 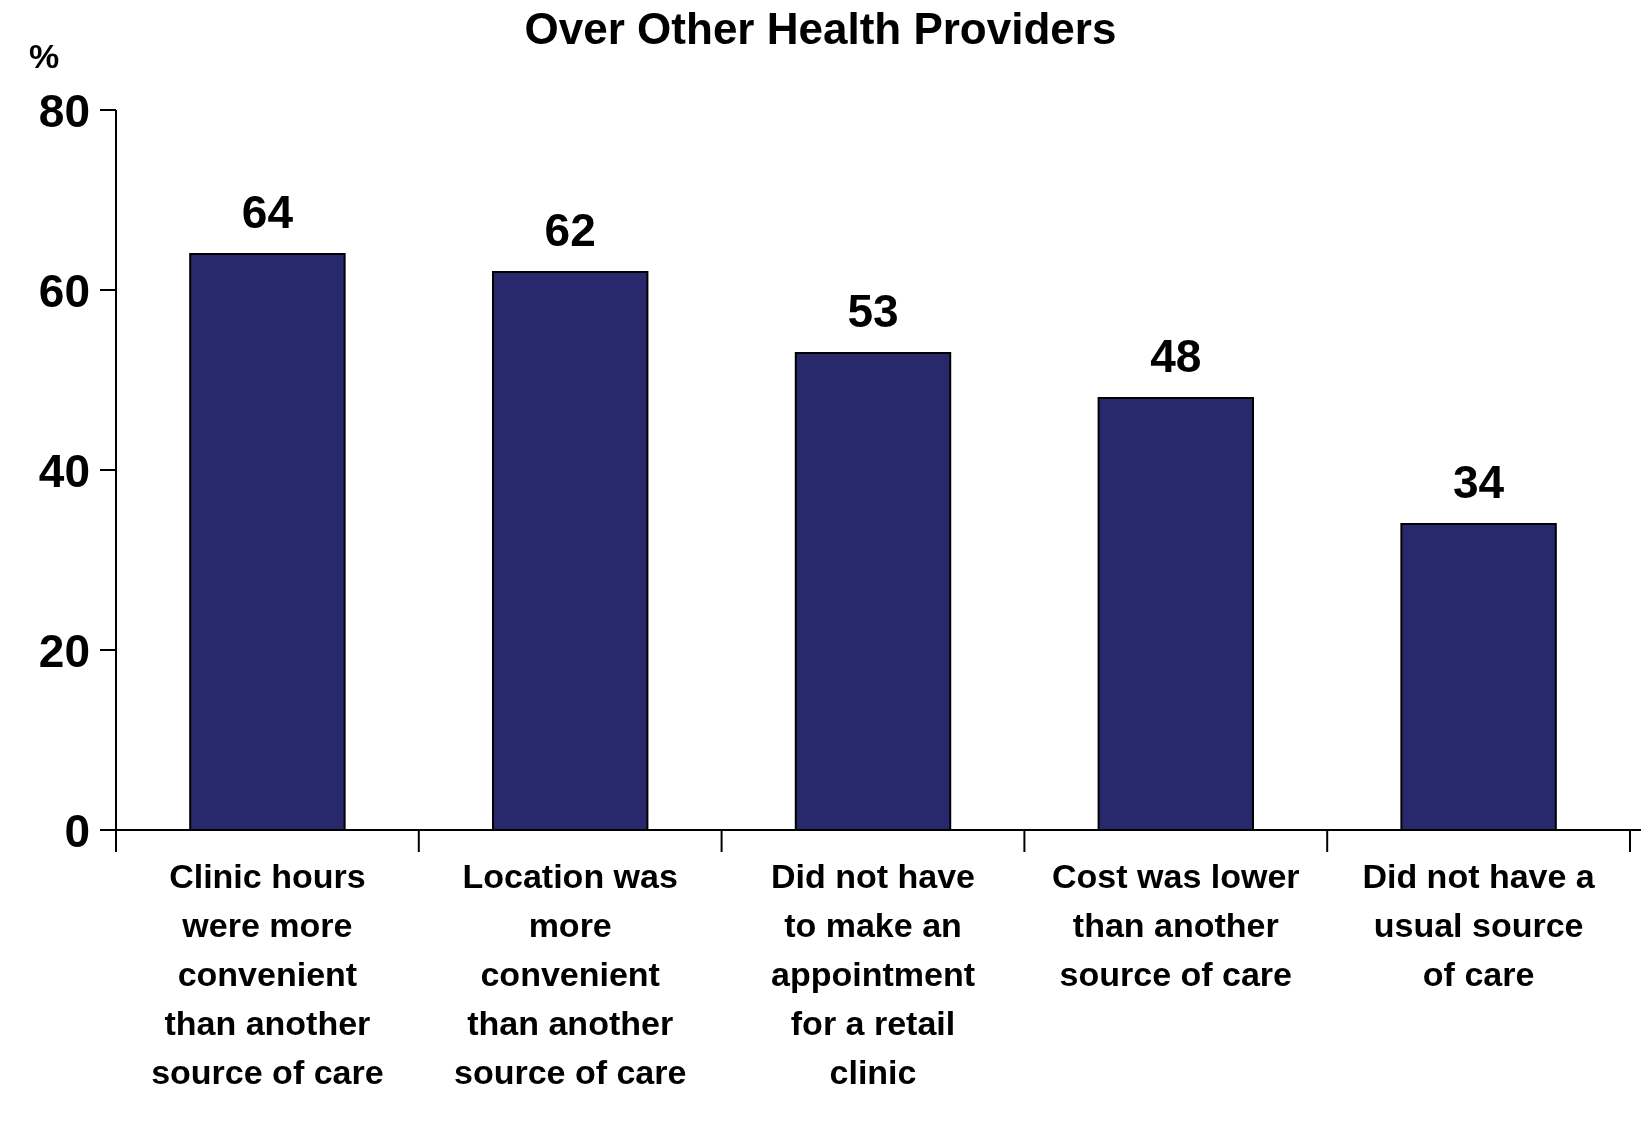 I want to click on y-tick-label: 0, so click(x=77, y=830).